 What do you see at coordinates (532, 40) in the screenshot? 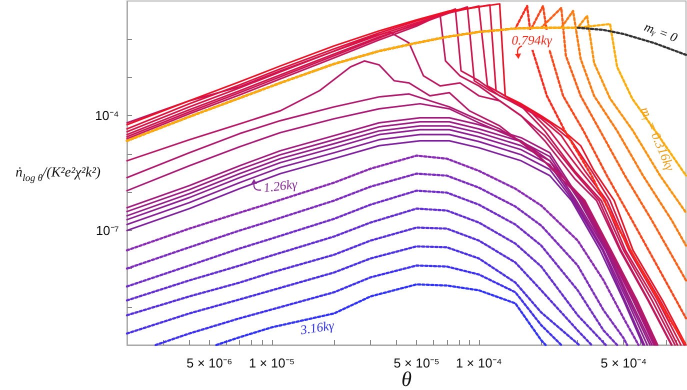
I see `annotation: 0.794kγ` at bounding box center [532, 40].